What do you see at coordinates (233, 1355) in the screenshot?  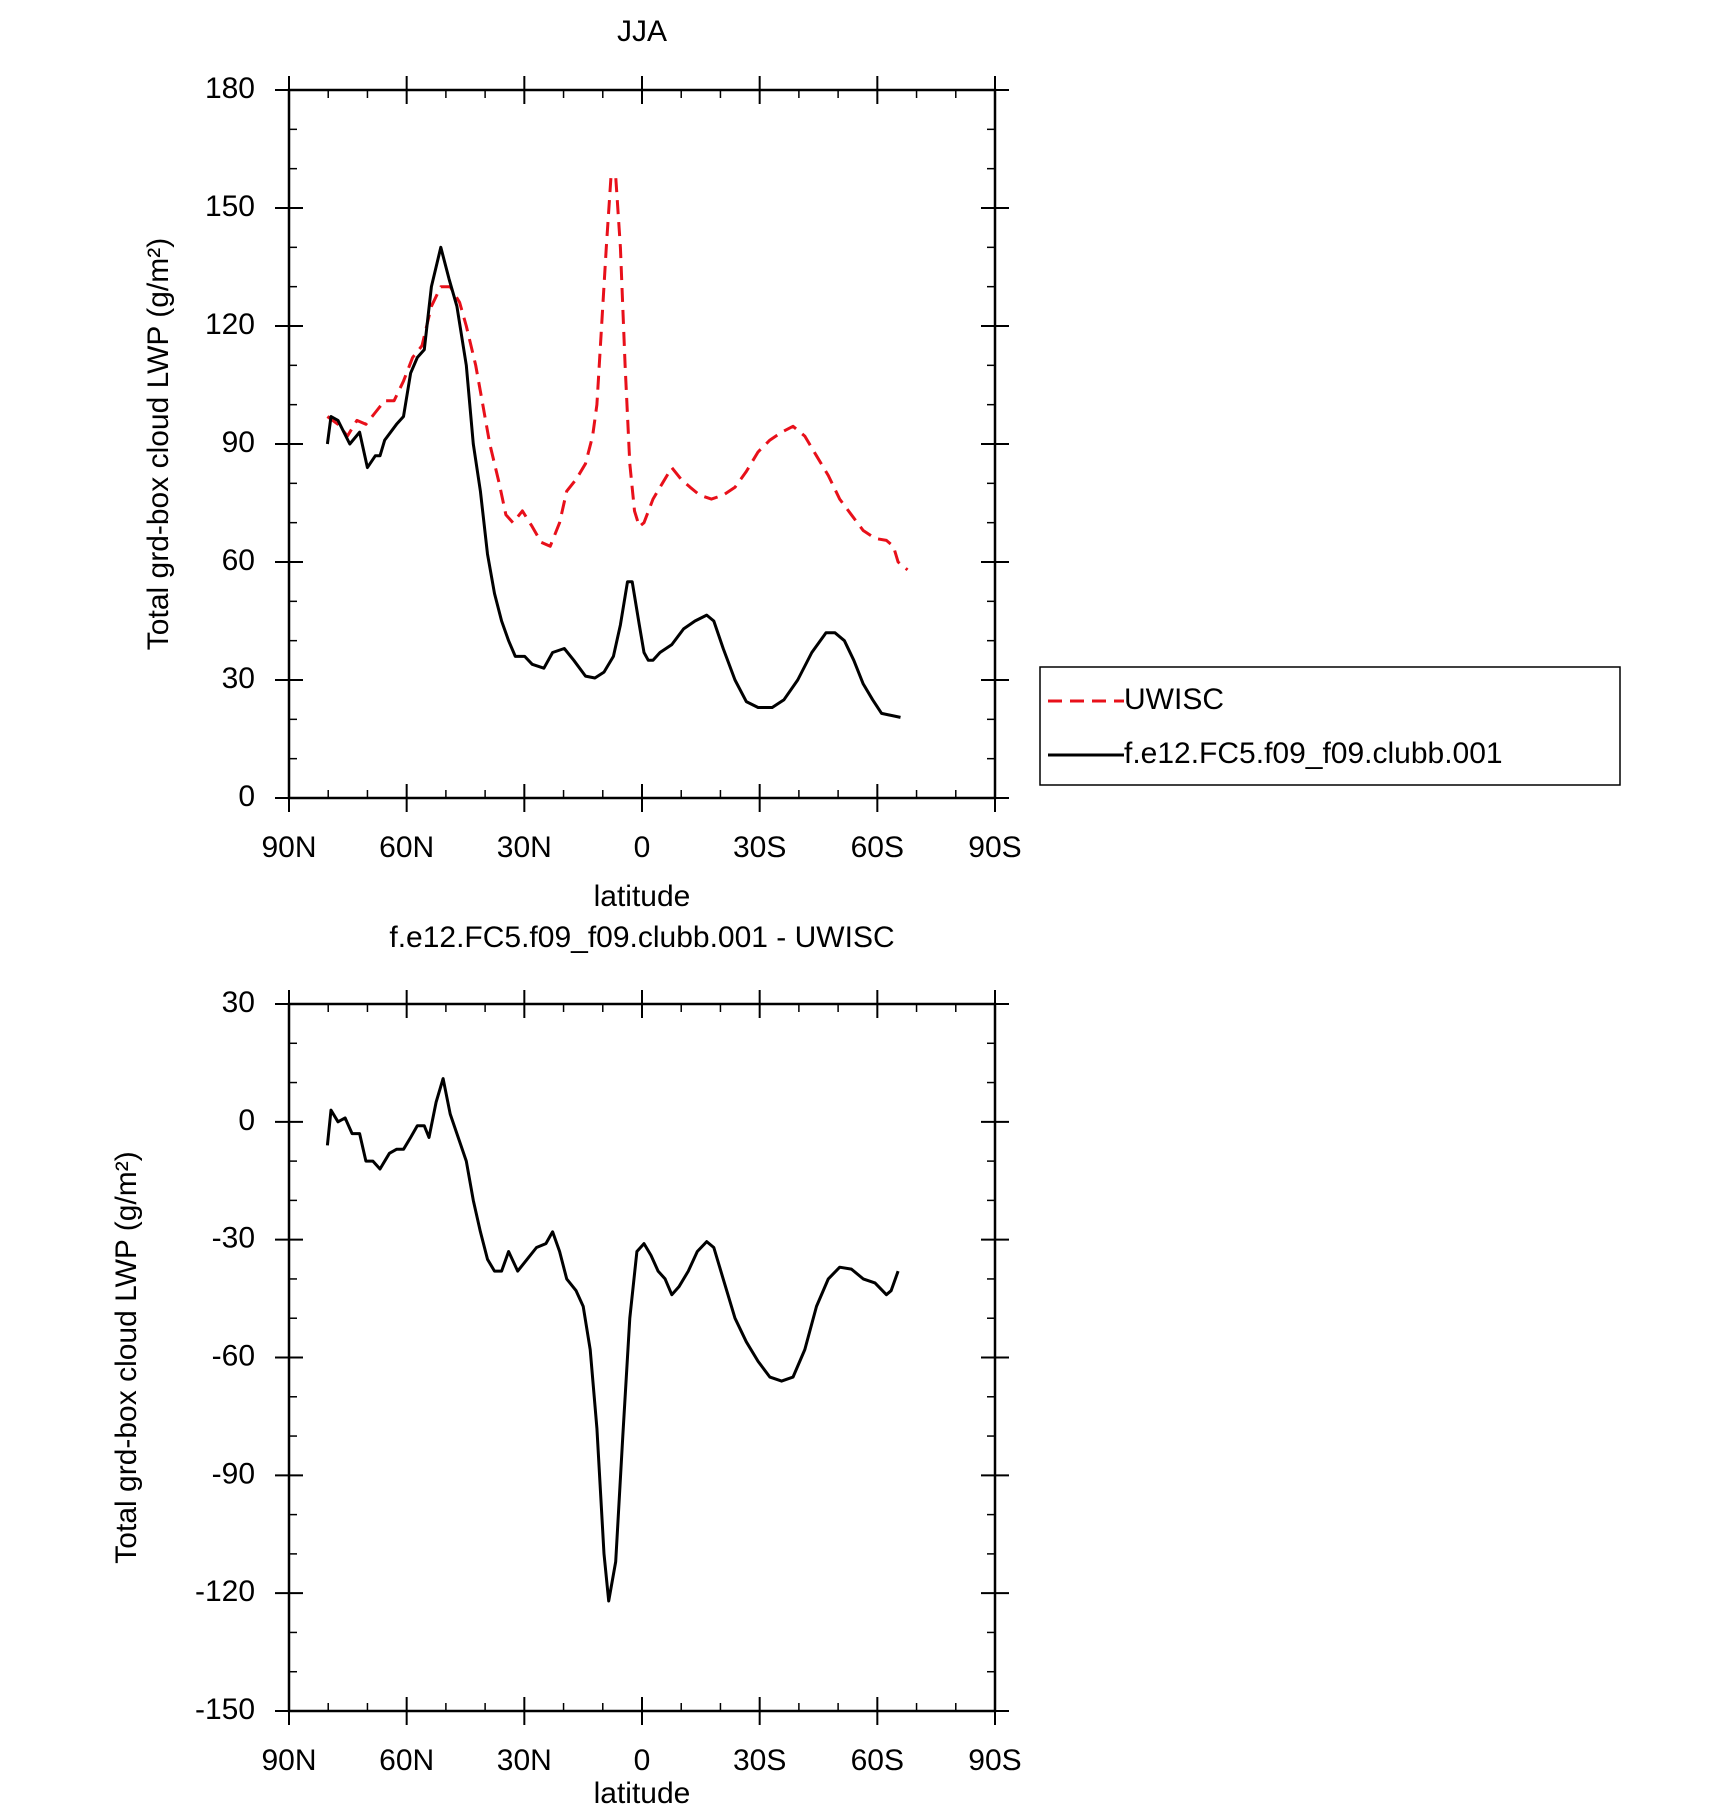 I see `y-tick-label: -60` at bounding box center [233, 1355].